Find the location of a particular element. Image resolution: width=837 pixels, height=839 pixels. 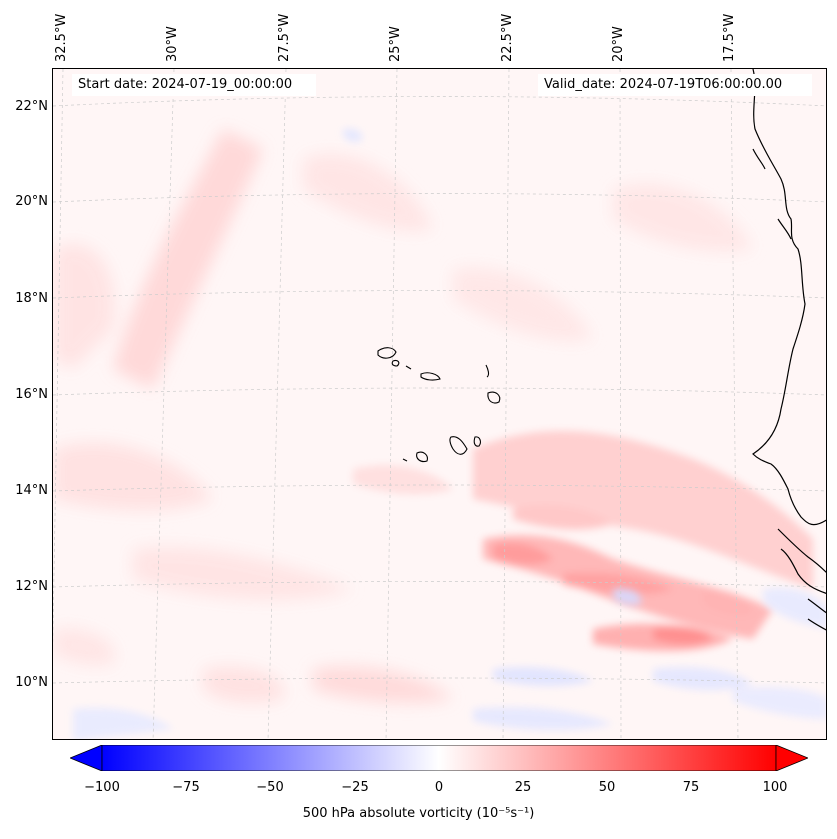

lat-label-12n: 12°N is located at coordinates (31, 586).